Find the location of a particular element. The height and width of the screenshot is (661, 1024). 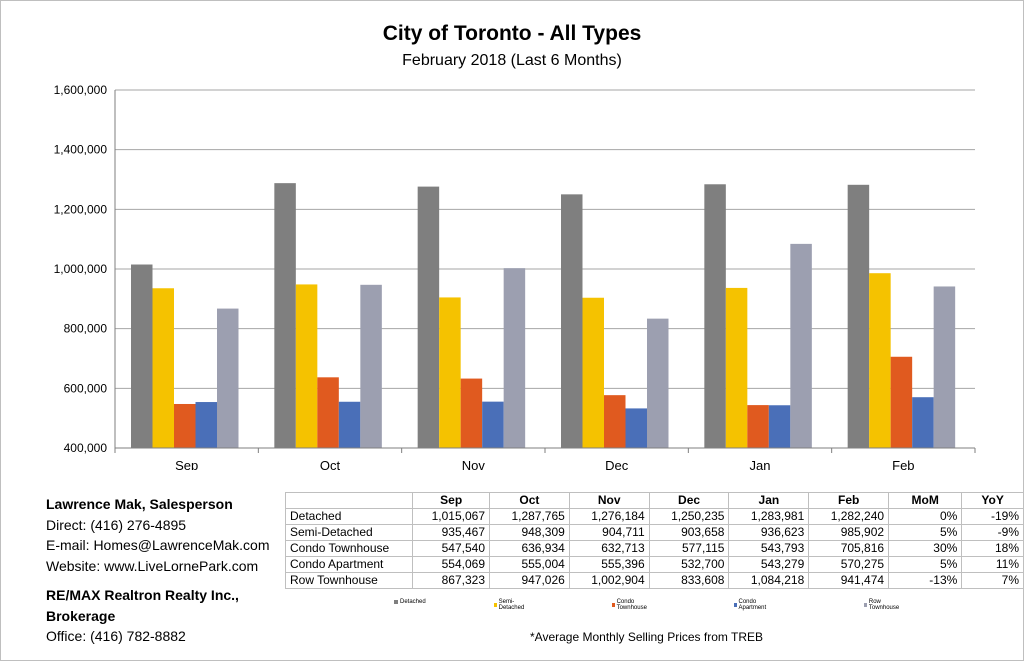

table-cell: 867,323 is located at coordinates (451, 580).